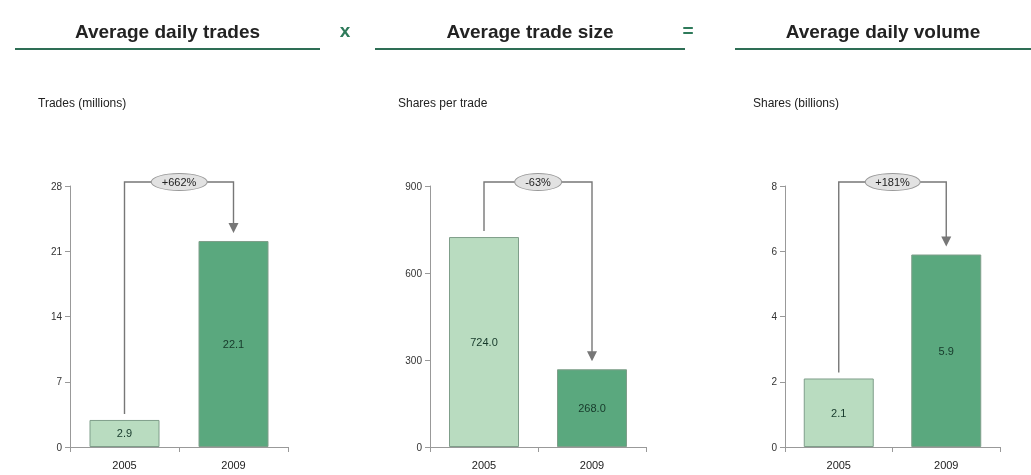 The image size is (1031, 475). I want to click on y-tick-label: 14, so click(56, 316).